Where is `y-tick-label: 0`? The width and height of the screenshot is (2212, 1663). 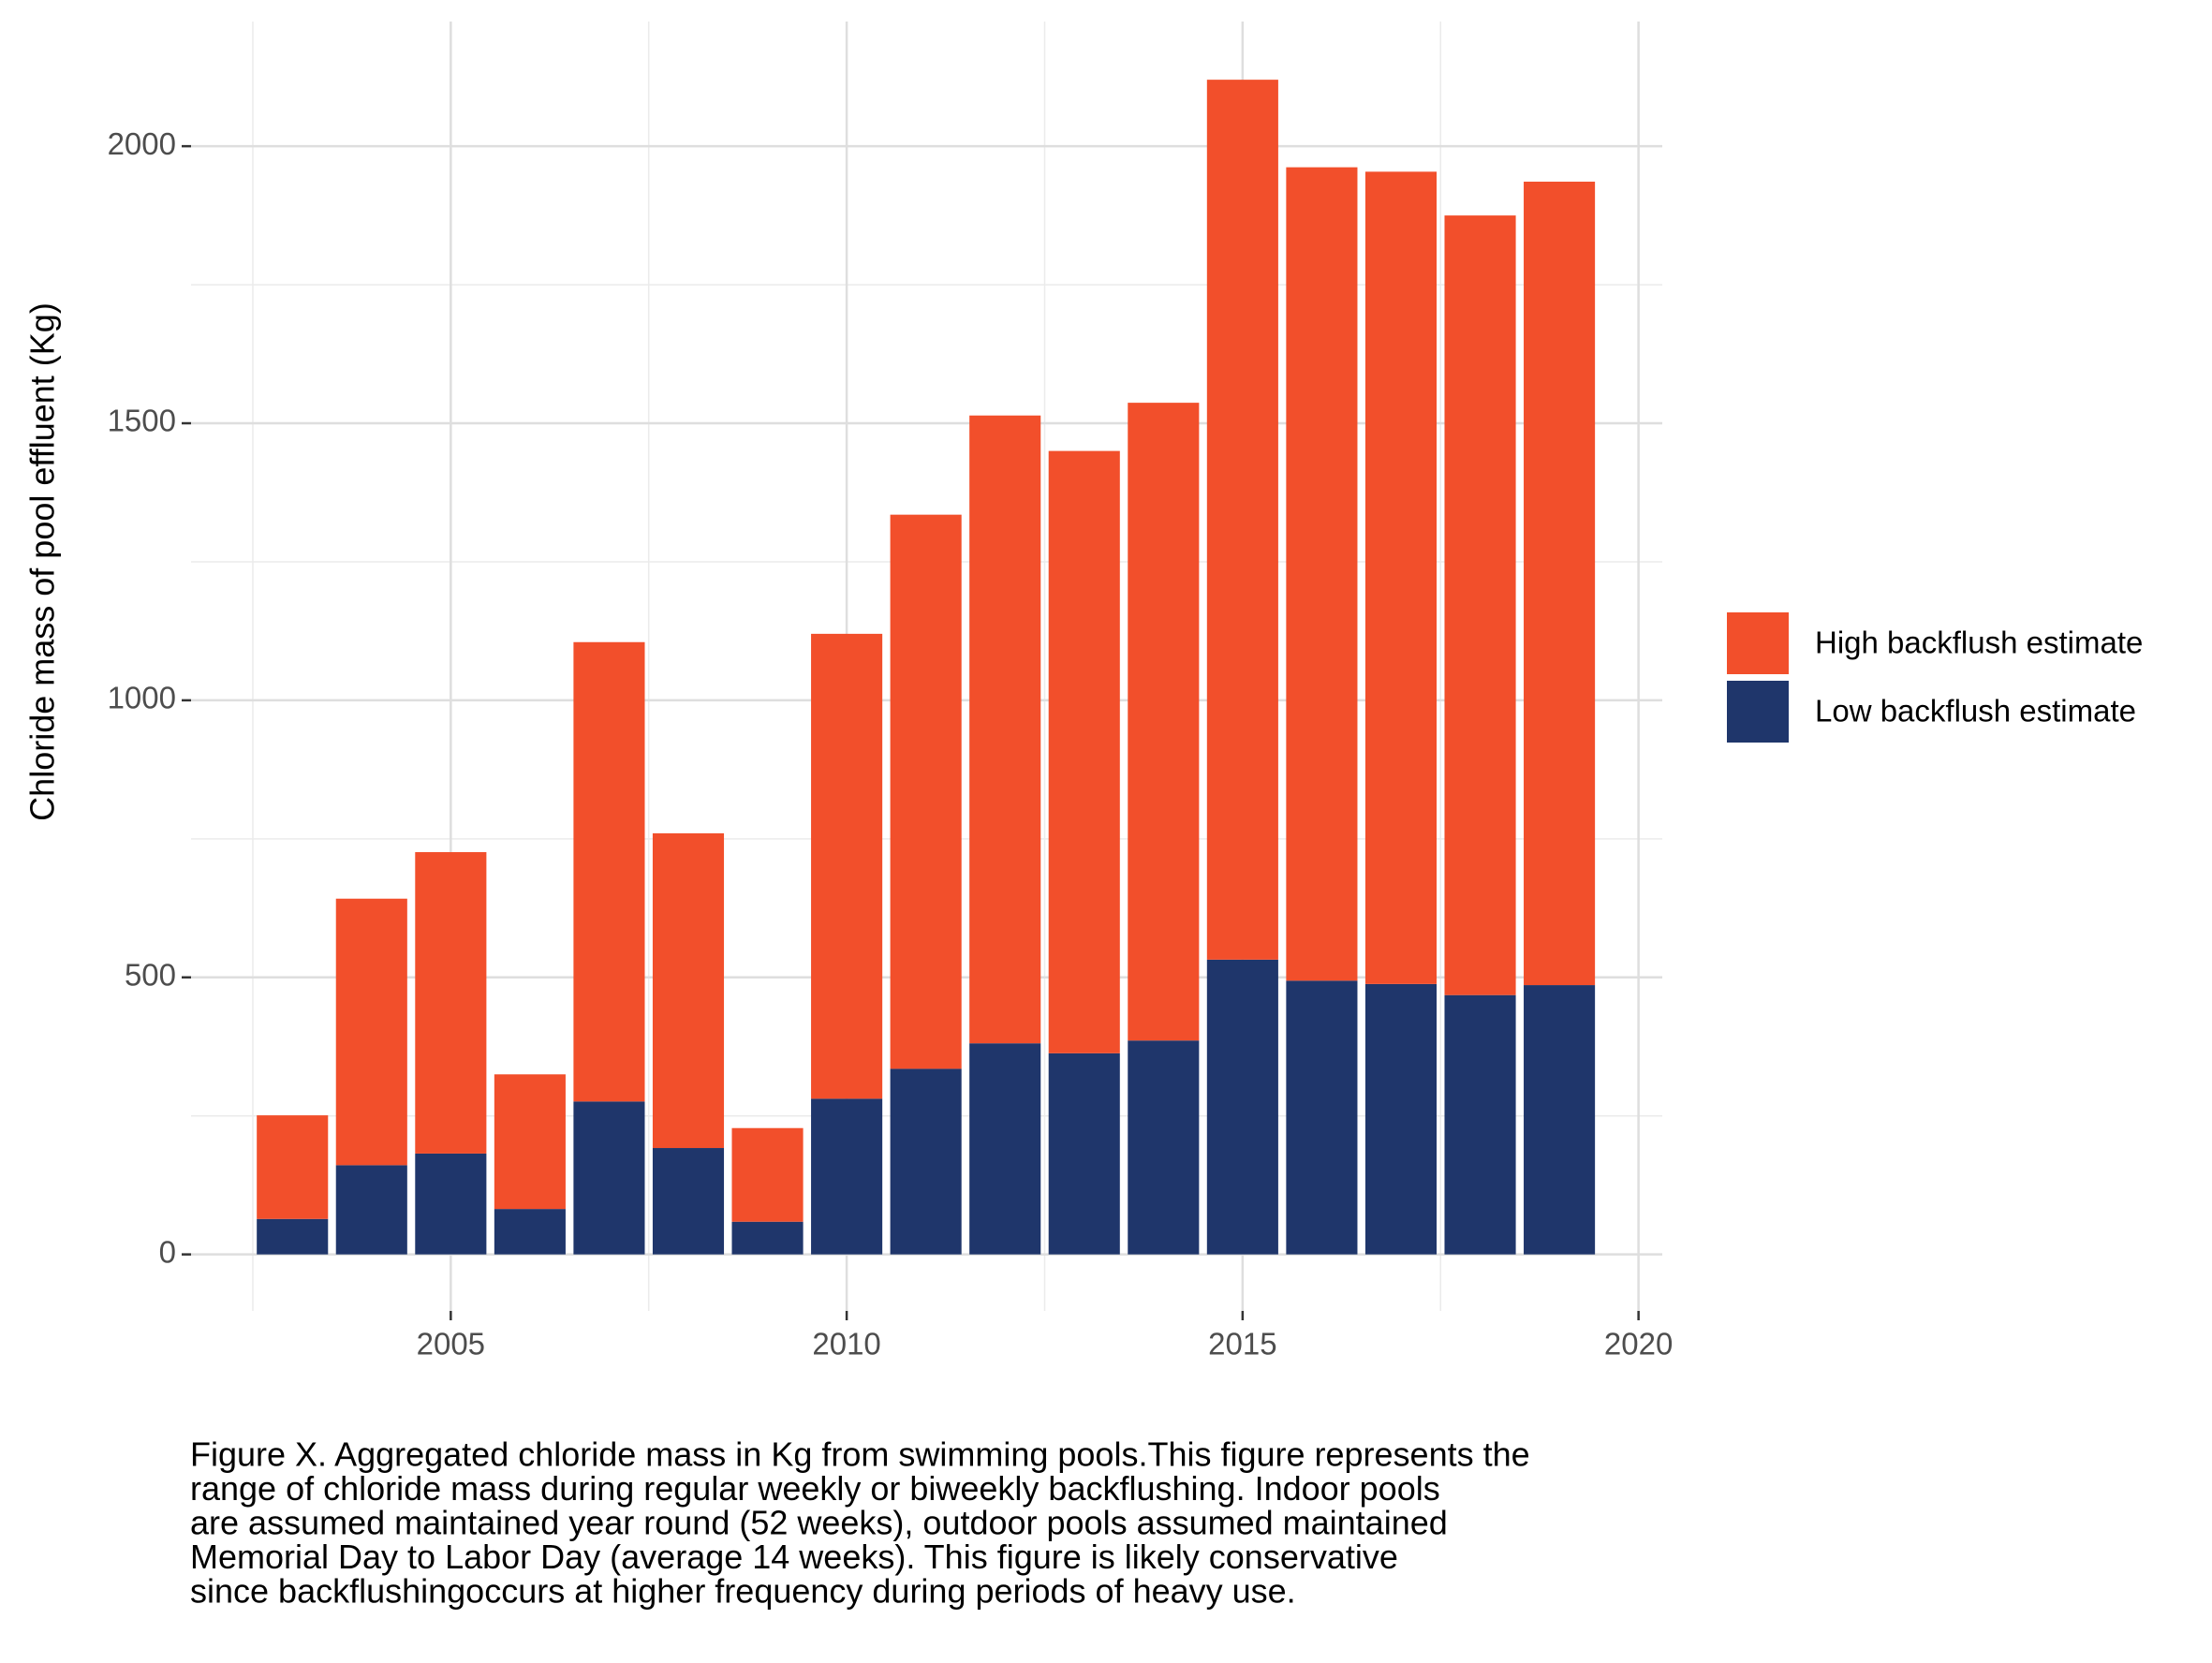 y-tick-label: 0 is located at coordinates (168, 1251).